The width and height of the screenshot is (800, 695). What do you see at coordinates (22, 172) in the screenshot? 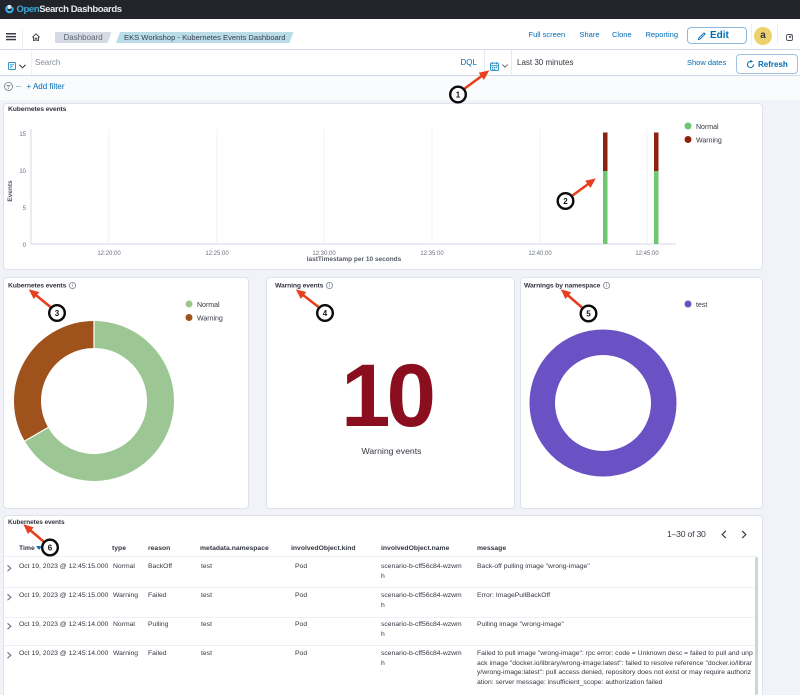
I see `svg-text: 10` at bounding box center [22, 172].